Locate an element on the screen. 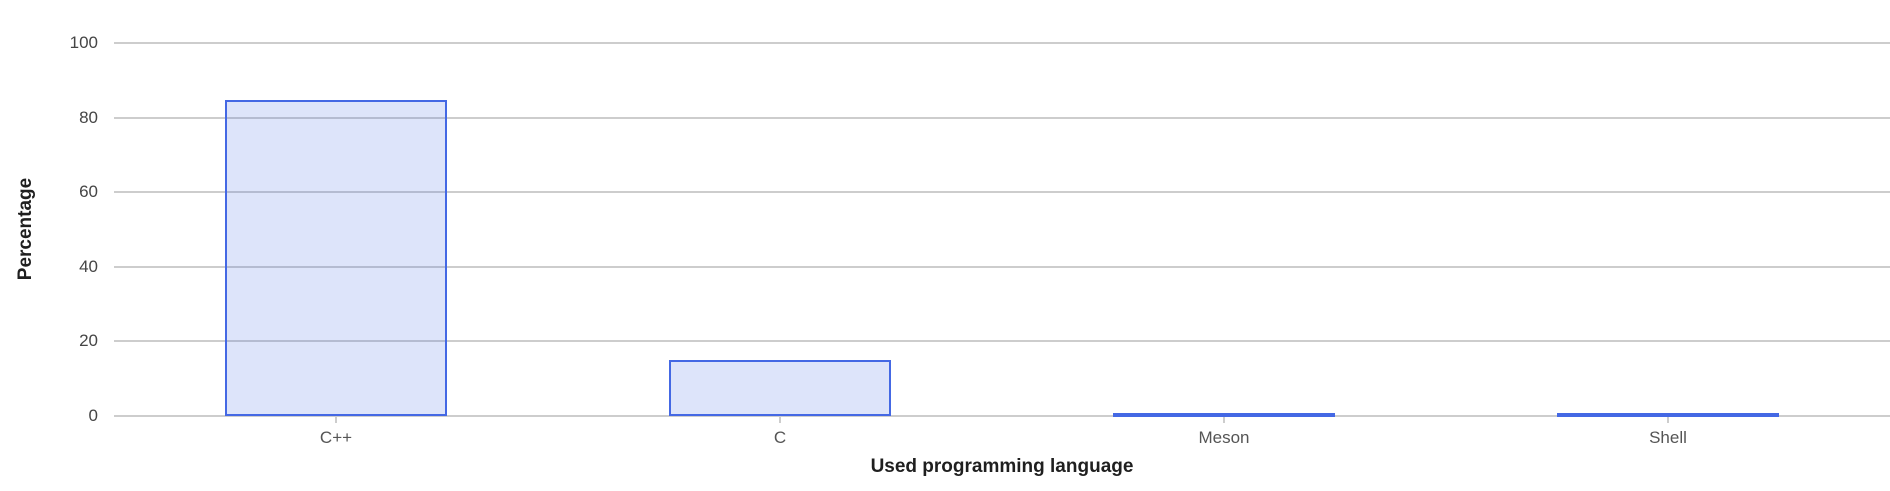 The height and width of the screenshot is (491, 1890). x-tick-label: C is located at coordinates (780, 437).